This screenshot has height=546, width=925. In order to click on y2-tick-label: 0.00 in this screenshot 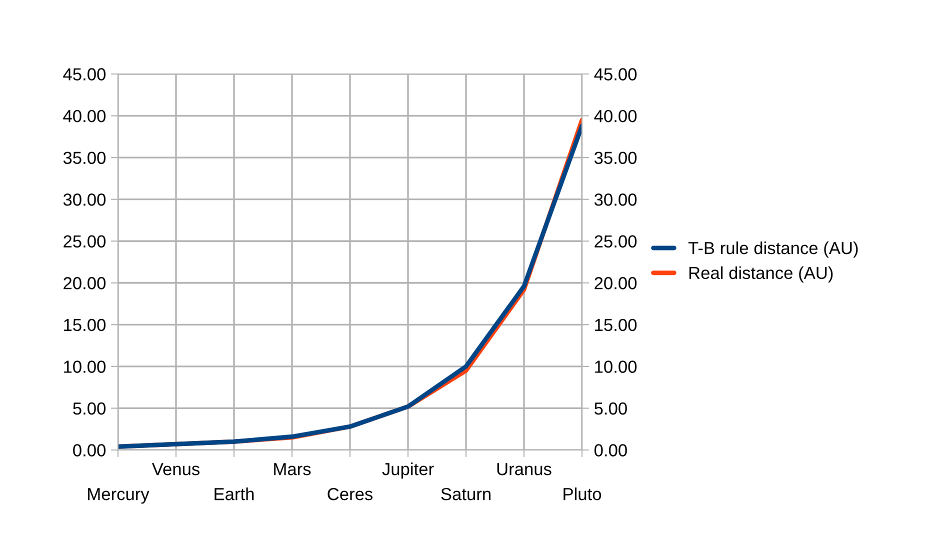, I will do `click(610, 450)`.